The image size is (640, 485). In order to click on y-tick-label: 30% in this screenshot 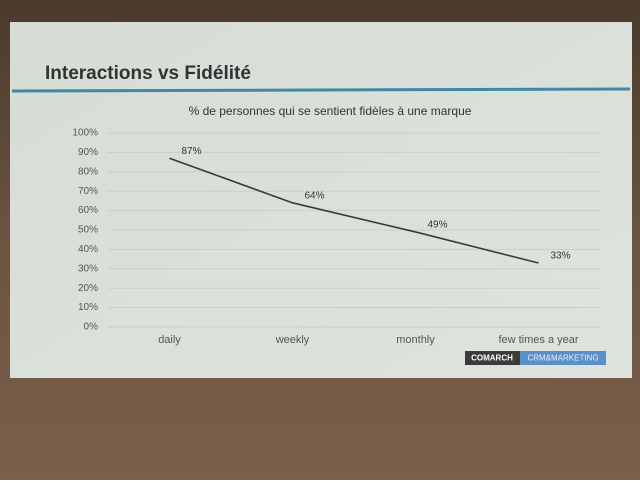, I will do `click(88, 268)`.